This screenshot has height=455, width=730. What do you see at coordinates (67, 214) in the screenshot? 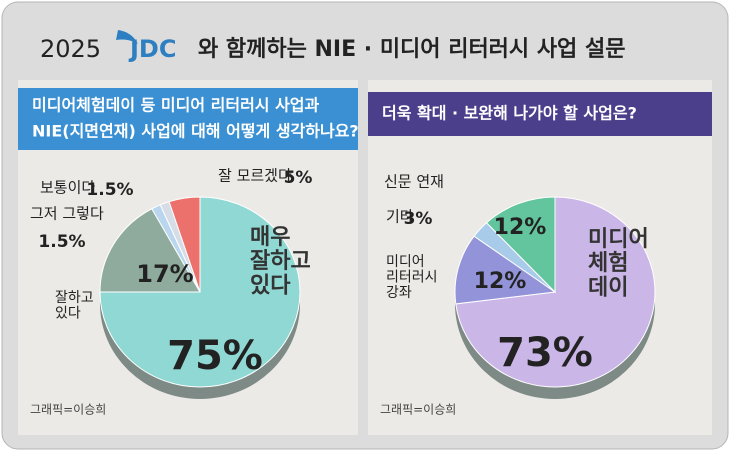
I see `slice-label: 그저 그렇다` at bounding box center [67, 214].